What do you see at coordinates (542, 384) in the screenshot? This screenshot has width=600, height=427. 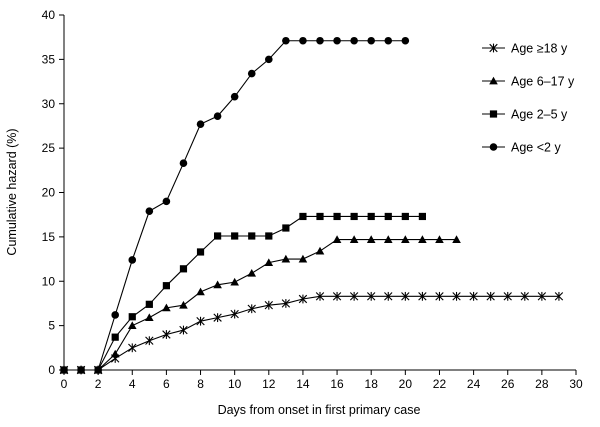 I see `x-tick-label: 28` at bounding box center [542, 384].